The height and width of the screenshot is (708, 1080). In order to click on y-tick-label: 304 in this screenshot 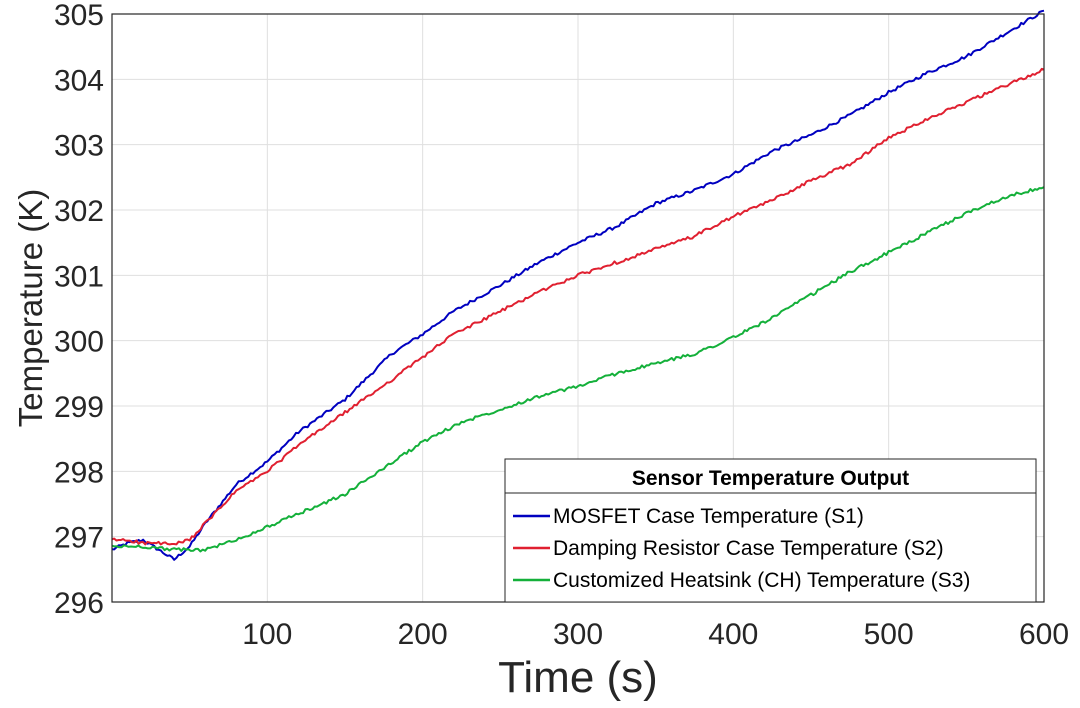, I will do `click(79, 80)`.